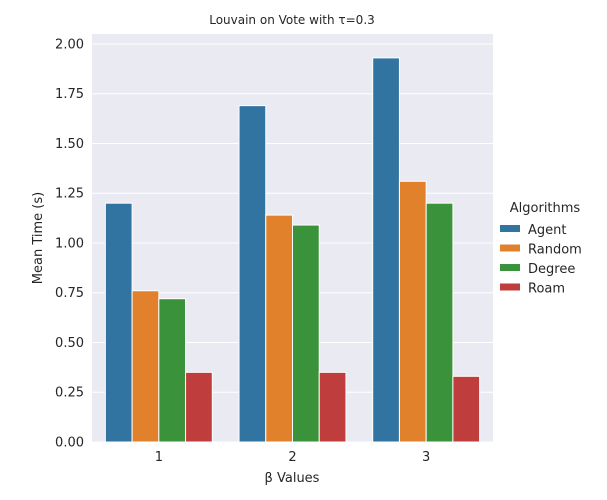 This screenshot has height=500, width=607. I want to click on y-tick-label: 0.50, so click(69, 343).